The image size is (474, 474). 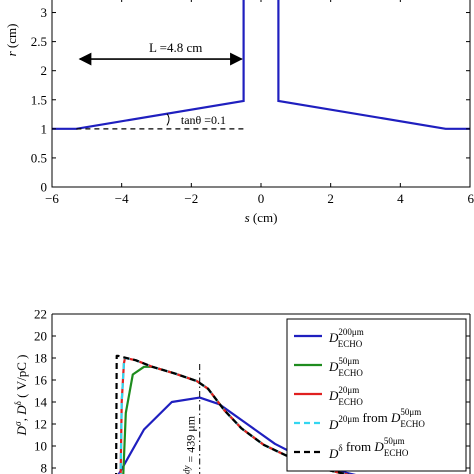 I want to click on length-label: L =4.8 cm, so click(x=175, y=47).